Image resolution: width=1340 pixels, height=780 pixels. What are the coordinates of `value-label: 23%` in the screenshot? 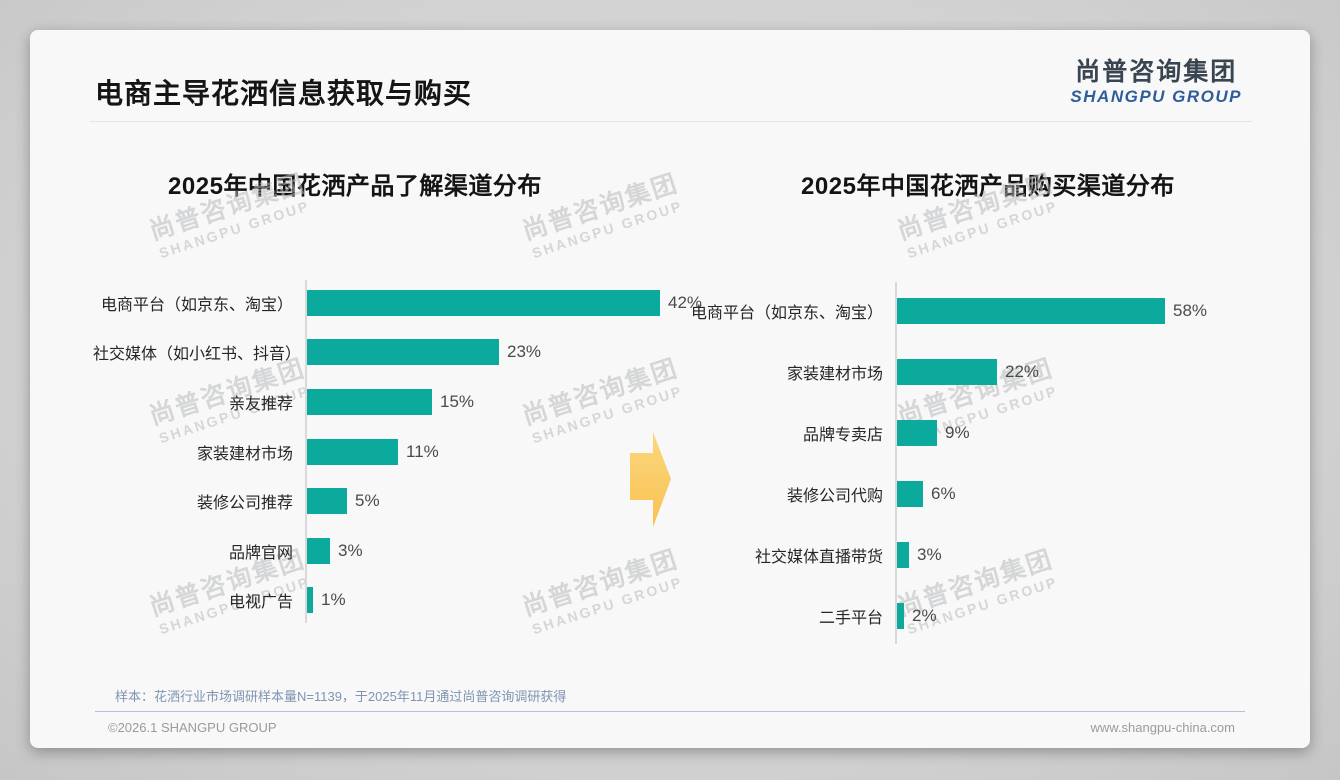 It's located at (524, 352).